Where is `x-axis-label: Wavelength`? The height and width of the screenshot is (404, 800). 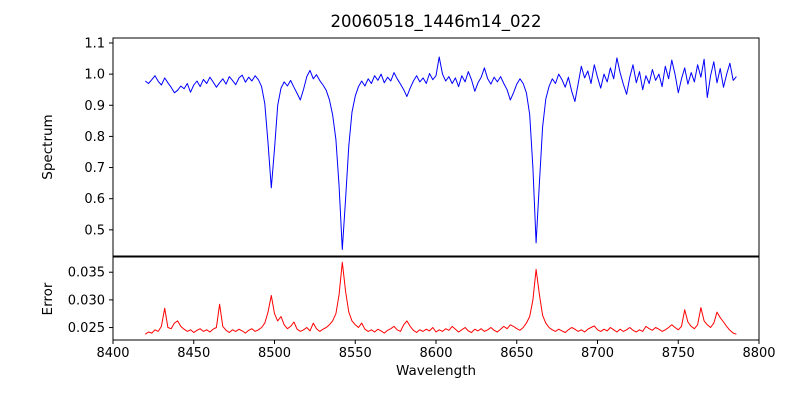 x-axis-label: Wavelength is located at coordinates (436, 371).